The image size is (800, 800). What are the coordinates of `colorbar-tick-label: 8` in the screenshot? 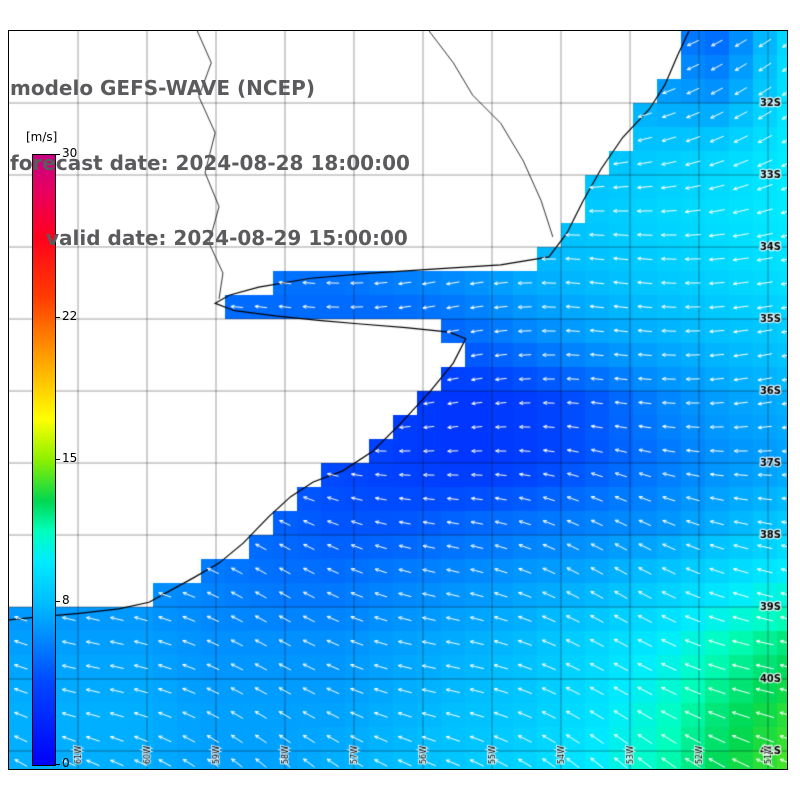 It's located at (66, 600).